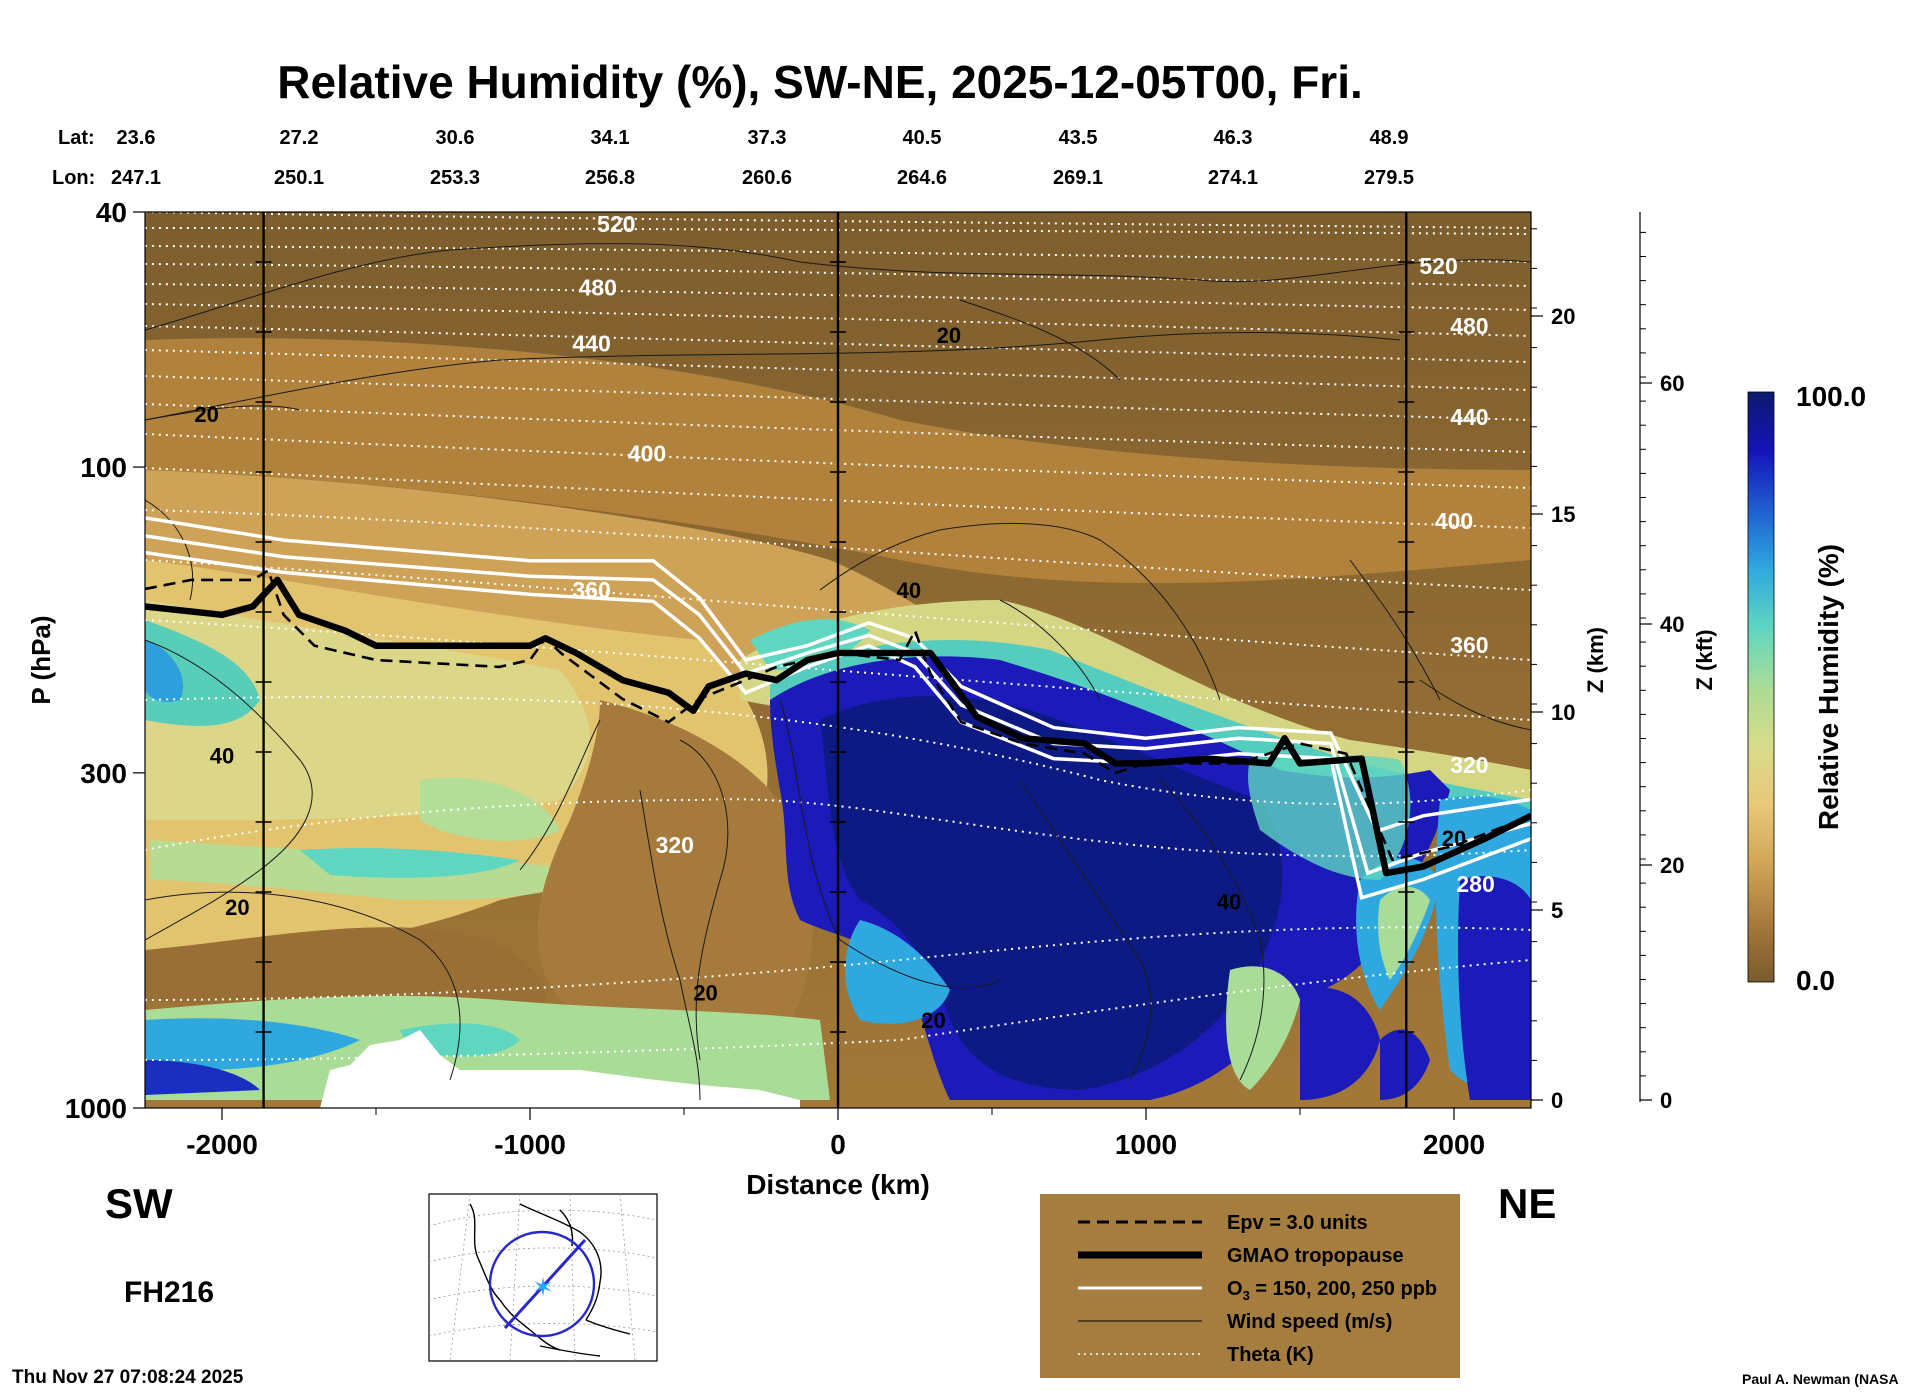 The height and width of the screenshot is (1394, 1926). I want to click on legend-item-label: Wind speed (m/s), so click(1309, 1322).